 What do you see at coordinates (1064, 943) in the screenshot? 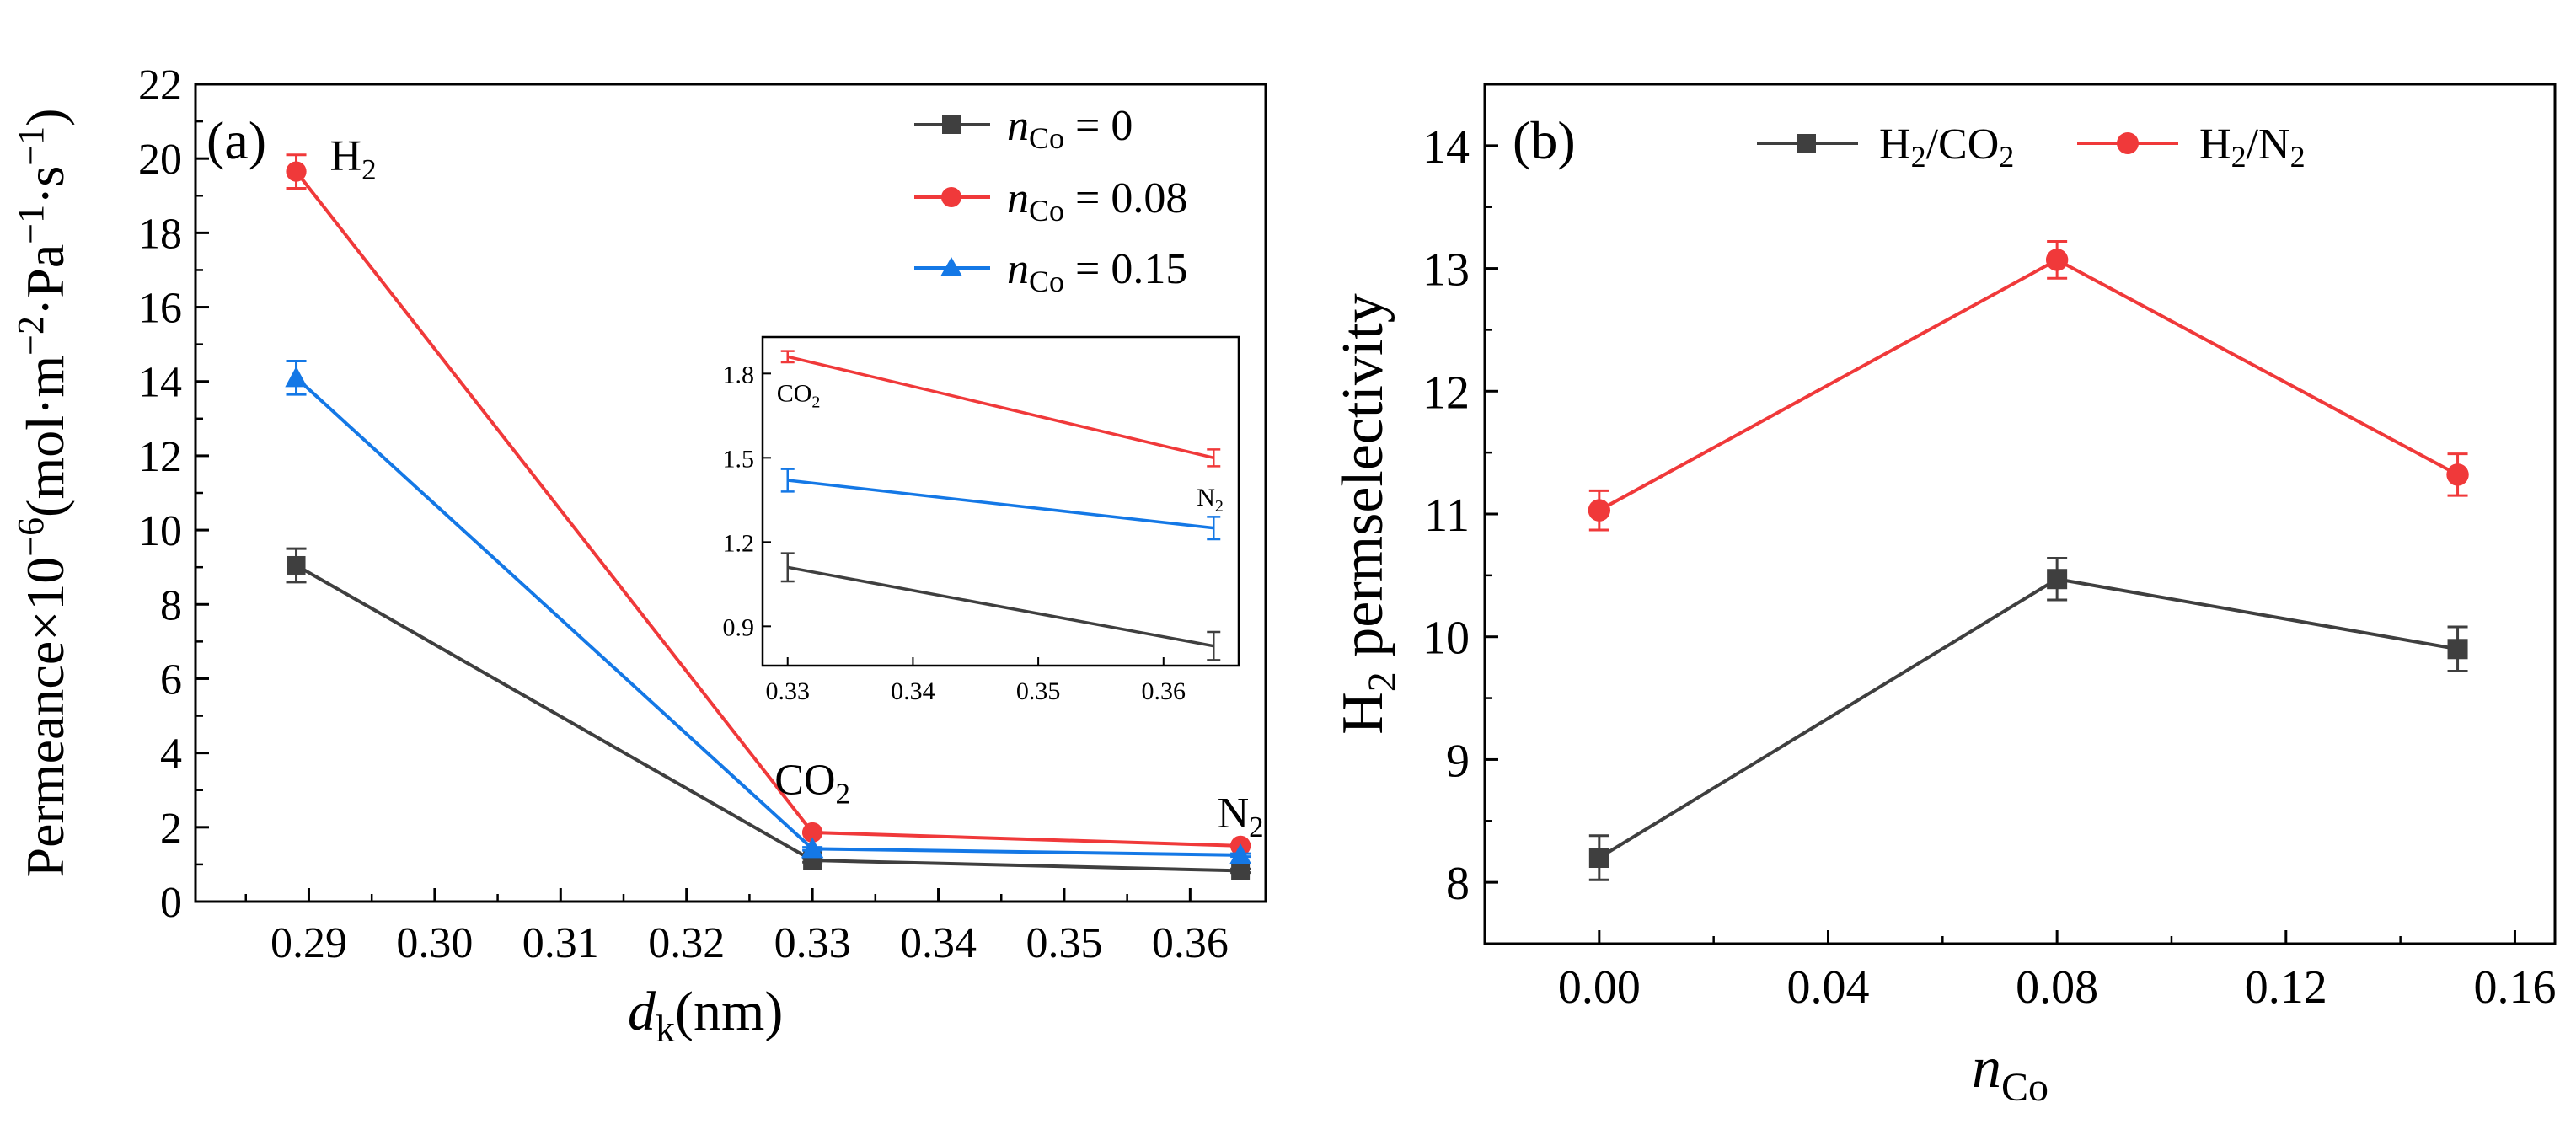
I see `x-tick-label-0.35: 0.35` at bounding box center [1064, 943].